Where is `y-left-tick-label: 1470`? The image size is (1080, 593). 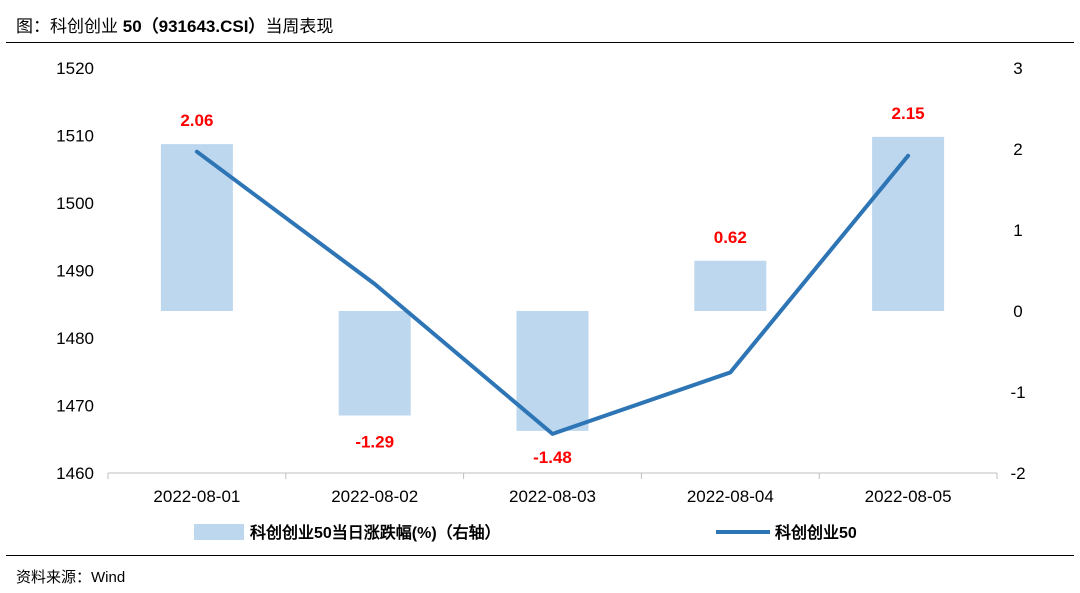
y-left-tick-label: 1470 is located at coordinates (75, 406).